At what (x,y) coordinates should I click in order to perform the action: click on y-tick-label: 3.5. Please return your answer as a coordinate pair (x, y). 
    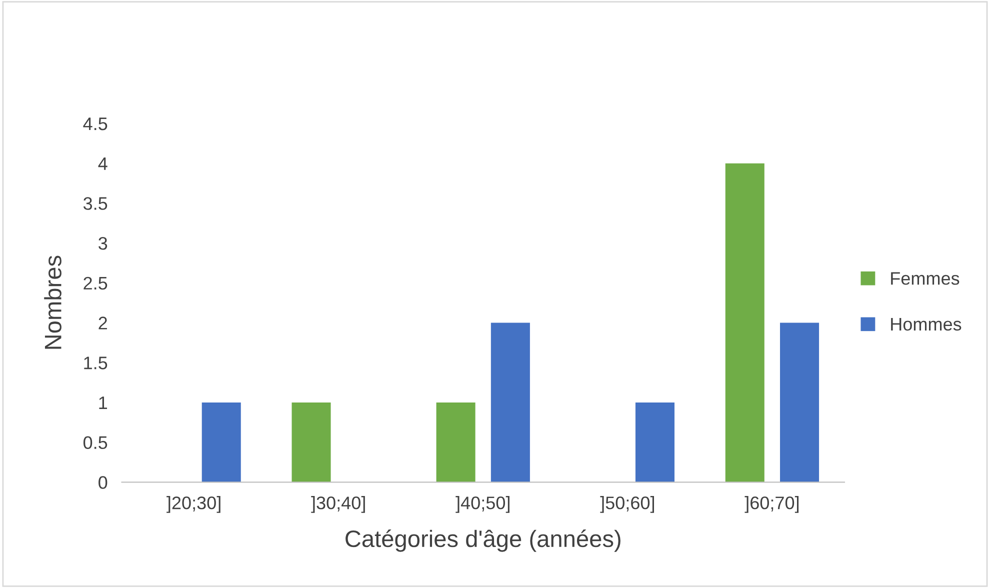
    Looking at the image, I should click on (95, 203).